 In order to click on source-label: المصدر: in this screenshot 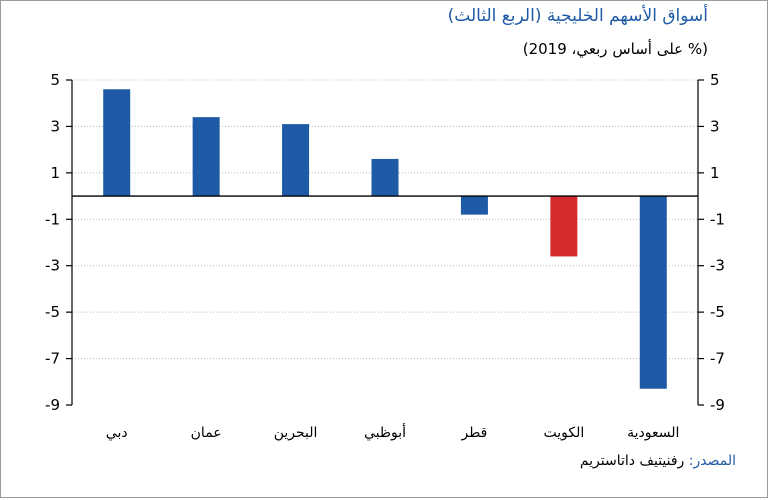, I will do `click(712, 461)`.